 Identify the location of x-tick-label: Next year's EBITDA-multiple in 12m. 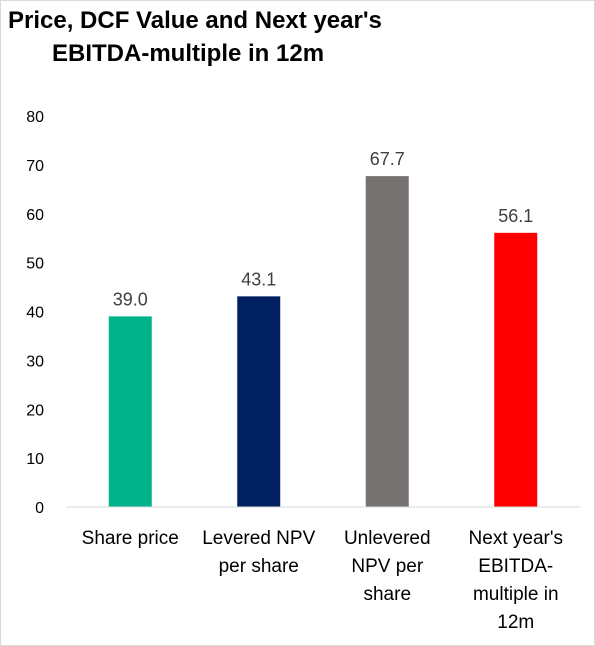
(516, 580).